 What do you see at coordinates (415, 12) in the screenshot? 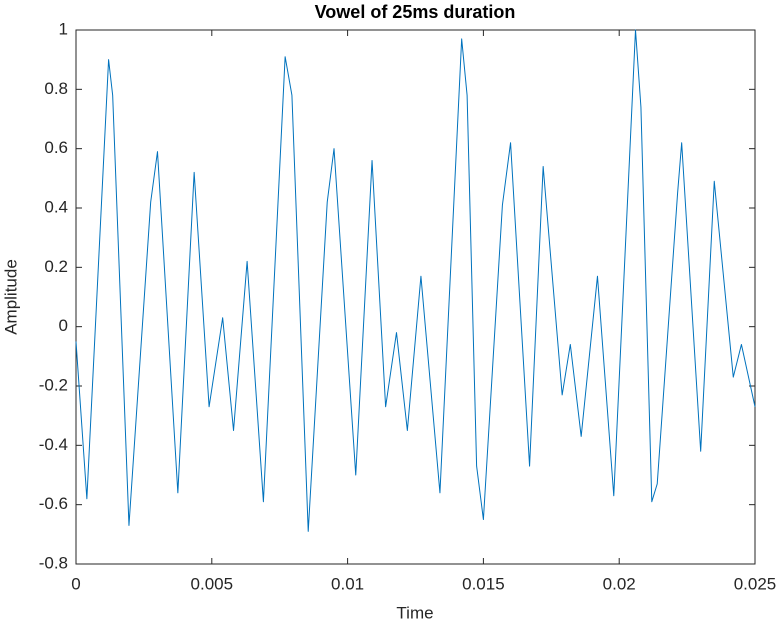
I see `chart-title: Vowel of 25ms duration` at bounding box center [415, 12].